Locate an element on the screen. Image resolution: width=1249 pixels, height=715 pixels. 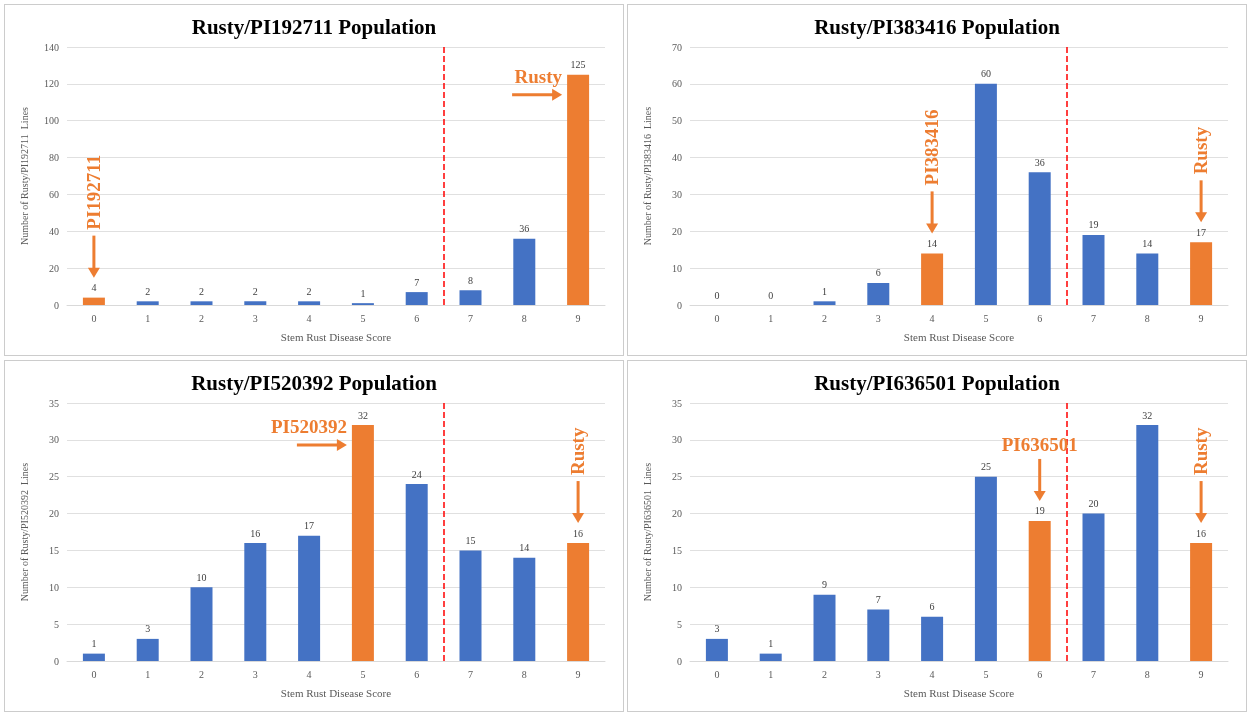
y-tick-label: 50 is located at coordinates (677, 121).